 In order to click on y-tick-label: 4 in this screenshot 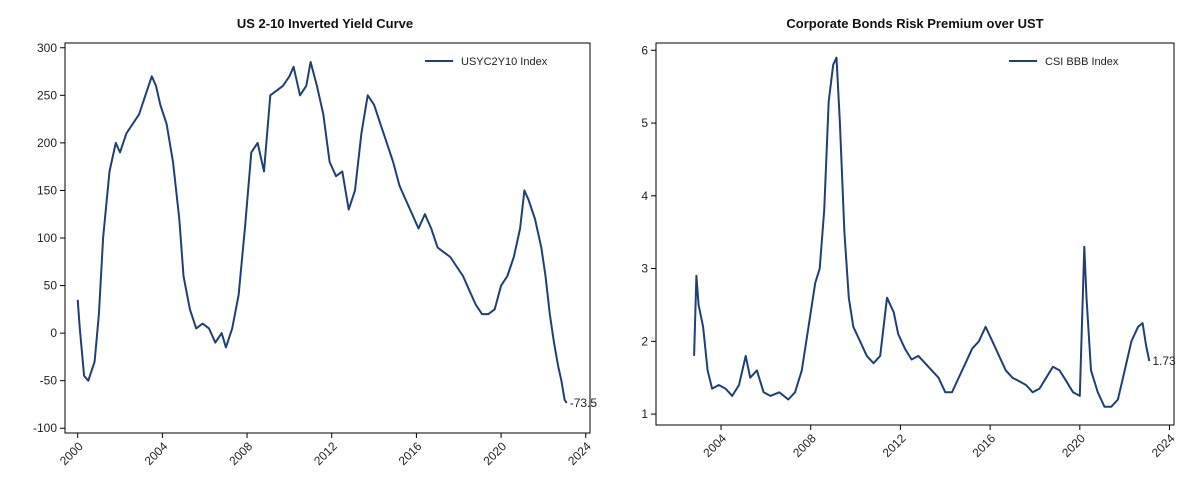, I will do `click(644, 196)`.